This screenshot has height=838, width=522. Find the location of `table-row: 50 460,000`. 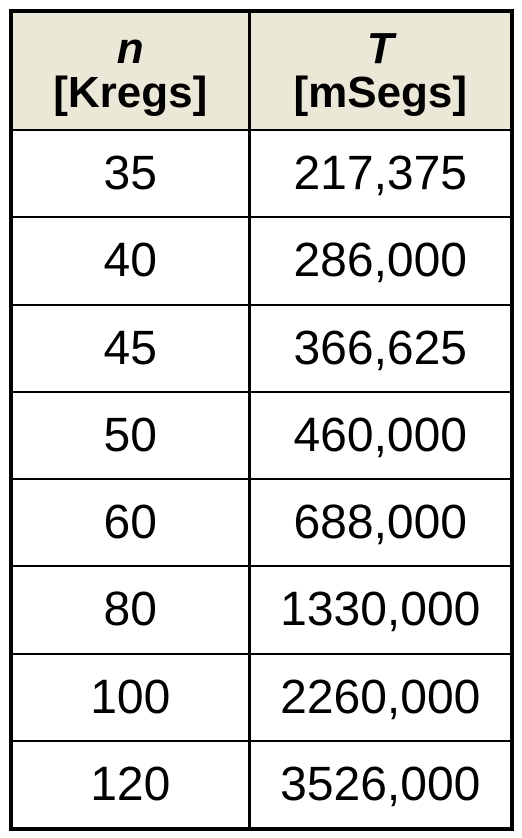

table-row: 50 460,000 is located at coordinates (261, 435).